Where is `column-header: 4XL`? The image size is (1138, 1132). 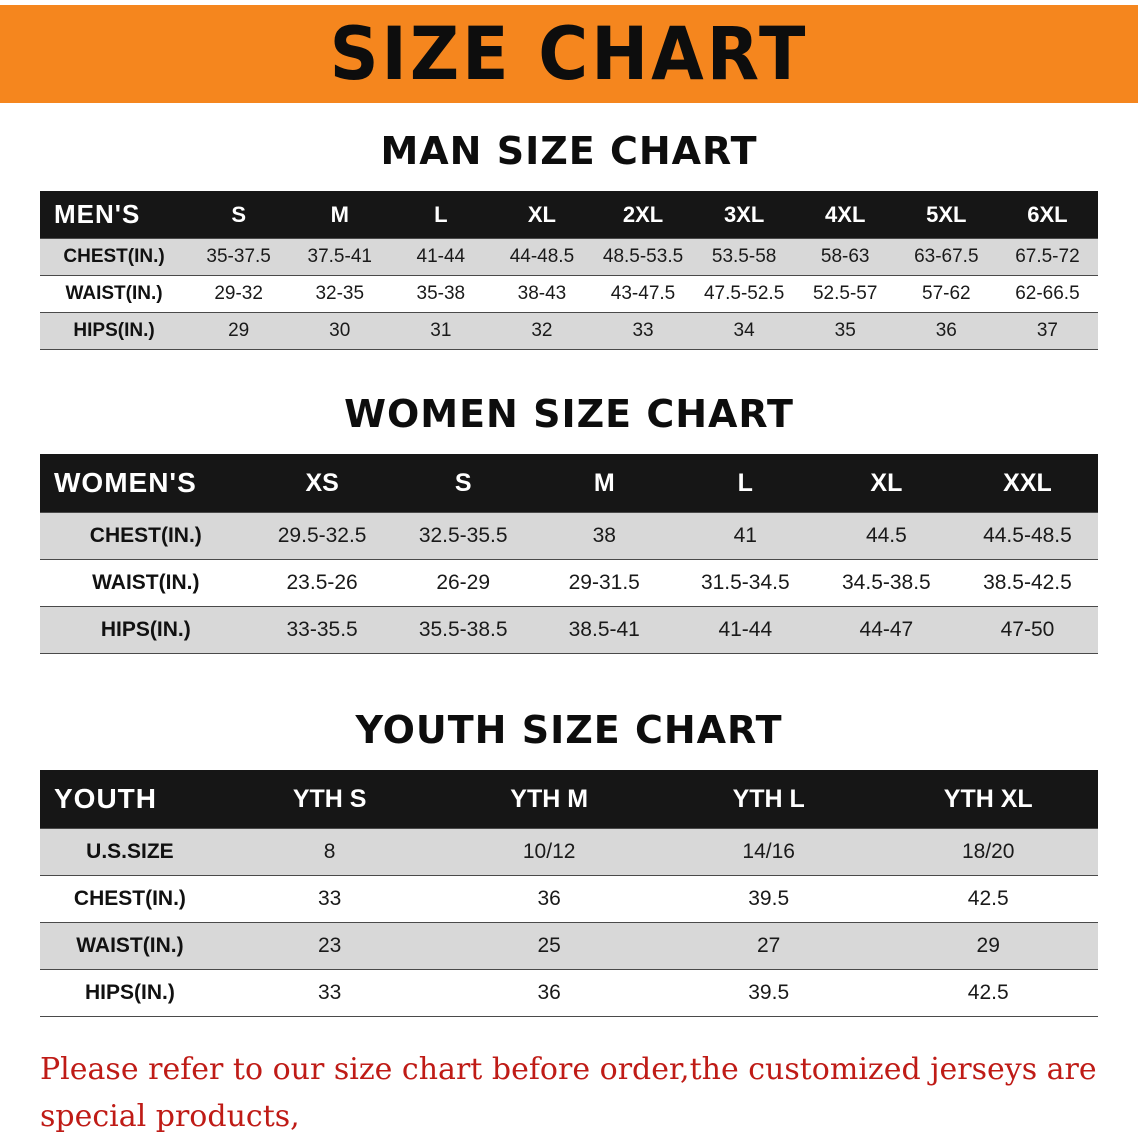
column-header: 4XL is located at coordinates (845, 215).